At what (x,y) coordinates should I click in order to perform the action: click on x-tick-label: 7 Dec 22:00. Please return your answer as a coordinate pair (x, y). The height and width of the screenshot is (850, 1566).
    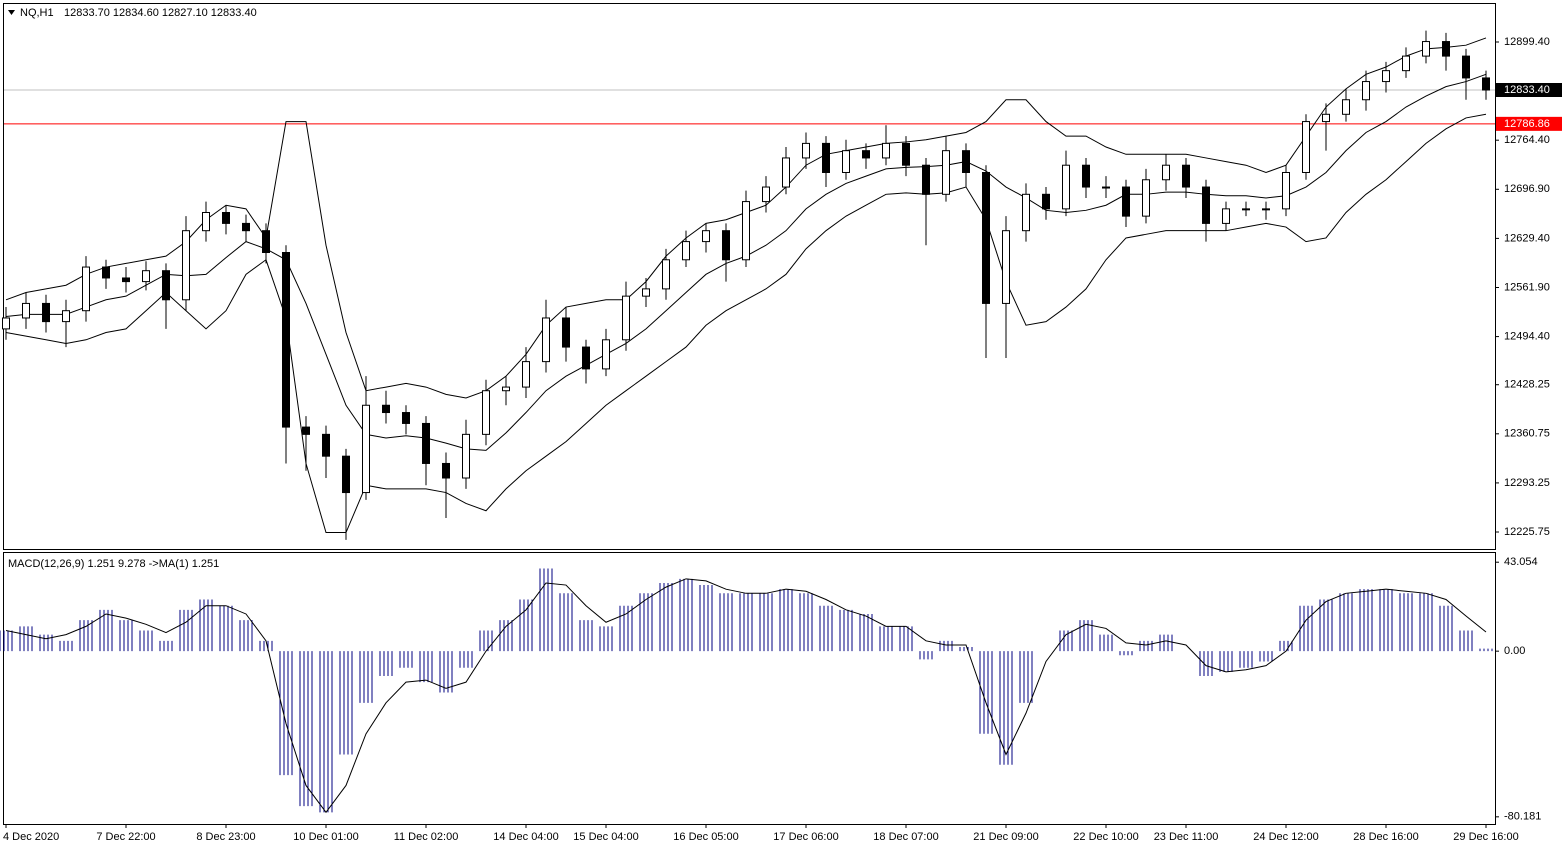
    Looking at the image, I should click on (125, 837).